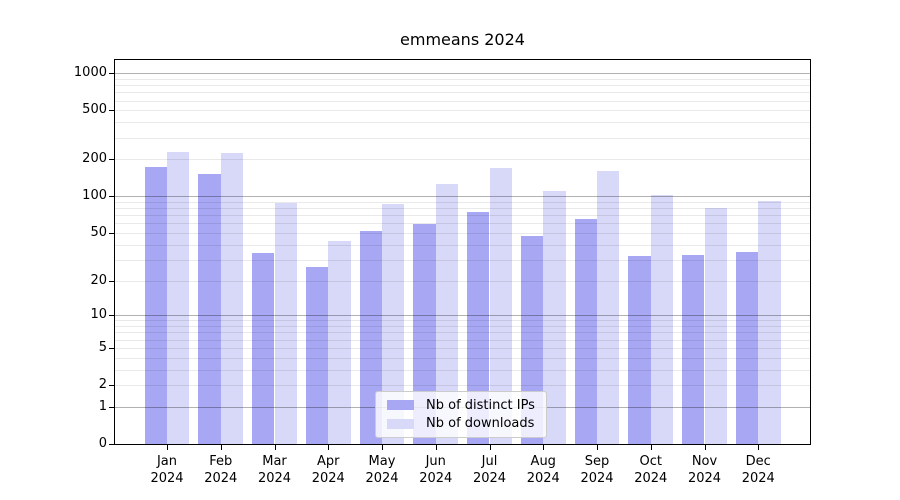 The width and height of the screenshot is (900, 500). What do you see at coordinates (704, 470) in the screenshot?
I see `x-tick-label-nov: Nov 2024` at bounding box center [704, 470].